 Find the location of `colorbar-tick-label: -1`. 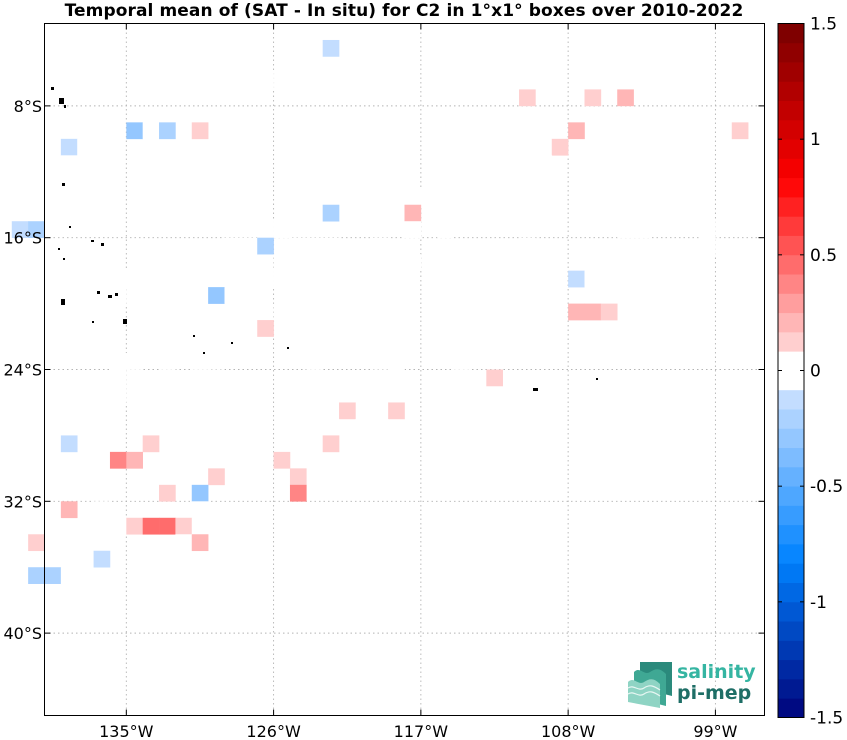

colorbar-tick-label: -1 is located at coordinates (818, 603).